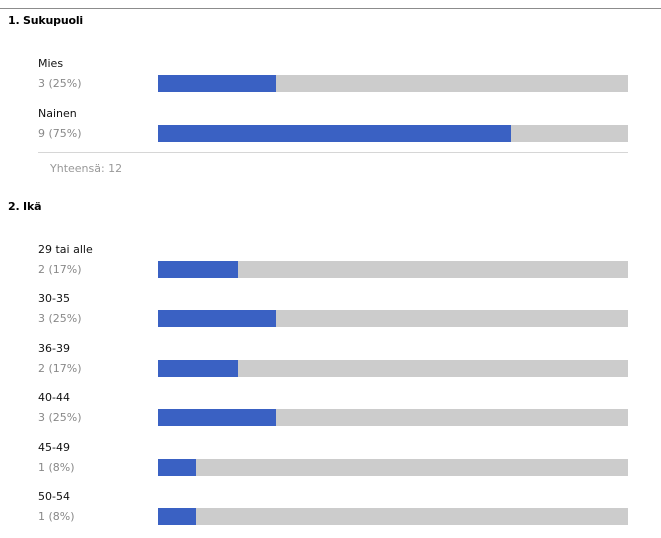  I want to click on result-row-40-44: 40-44 3 (25%), so click(330, 415).